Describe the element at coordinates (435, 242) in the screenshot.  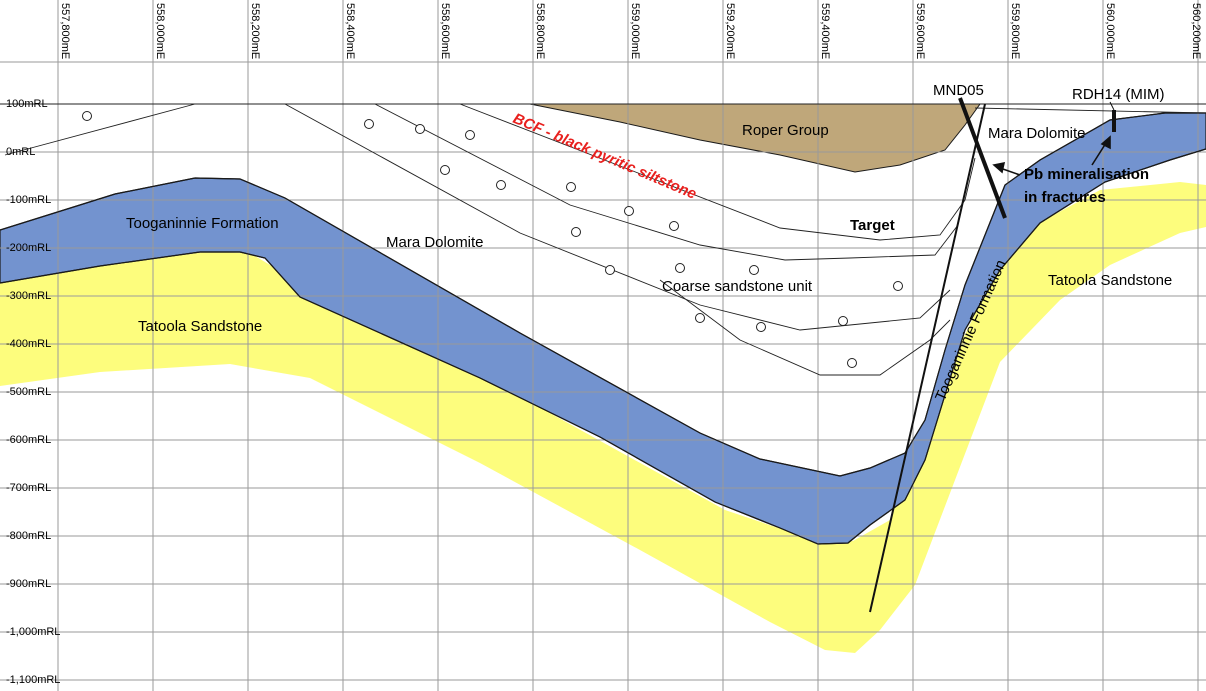
I see `mara-dolomite-left-label: Mara Dolomite` at that location.